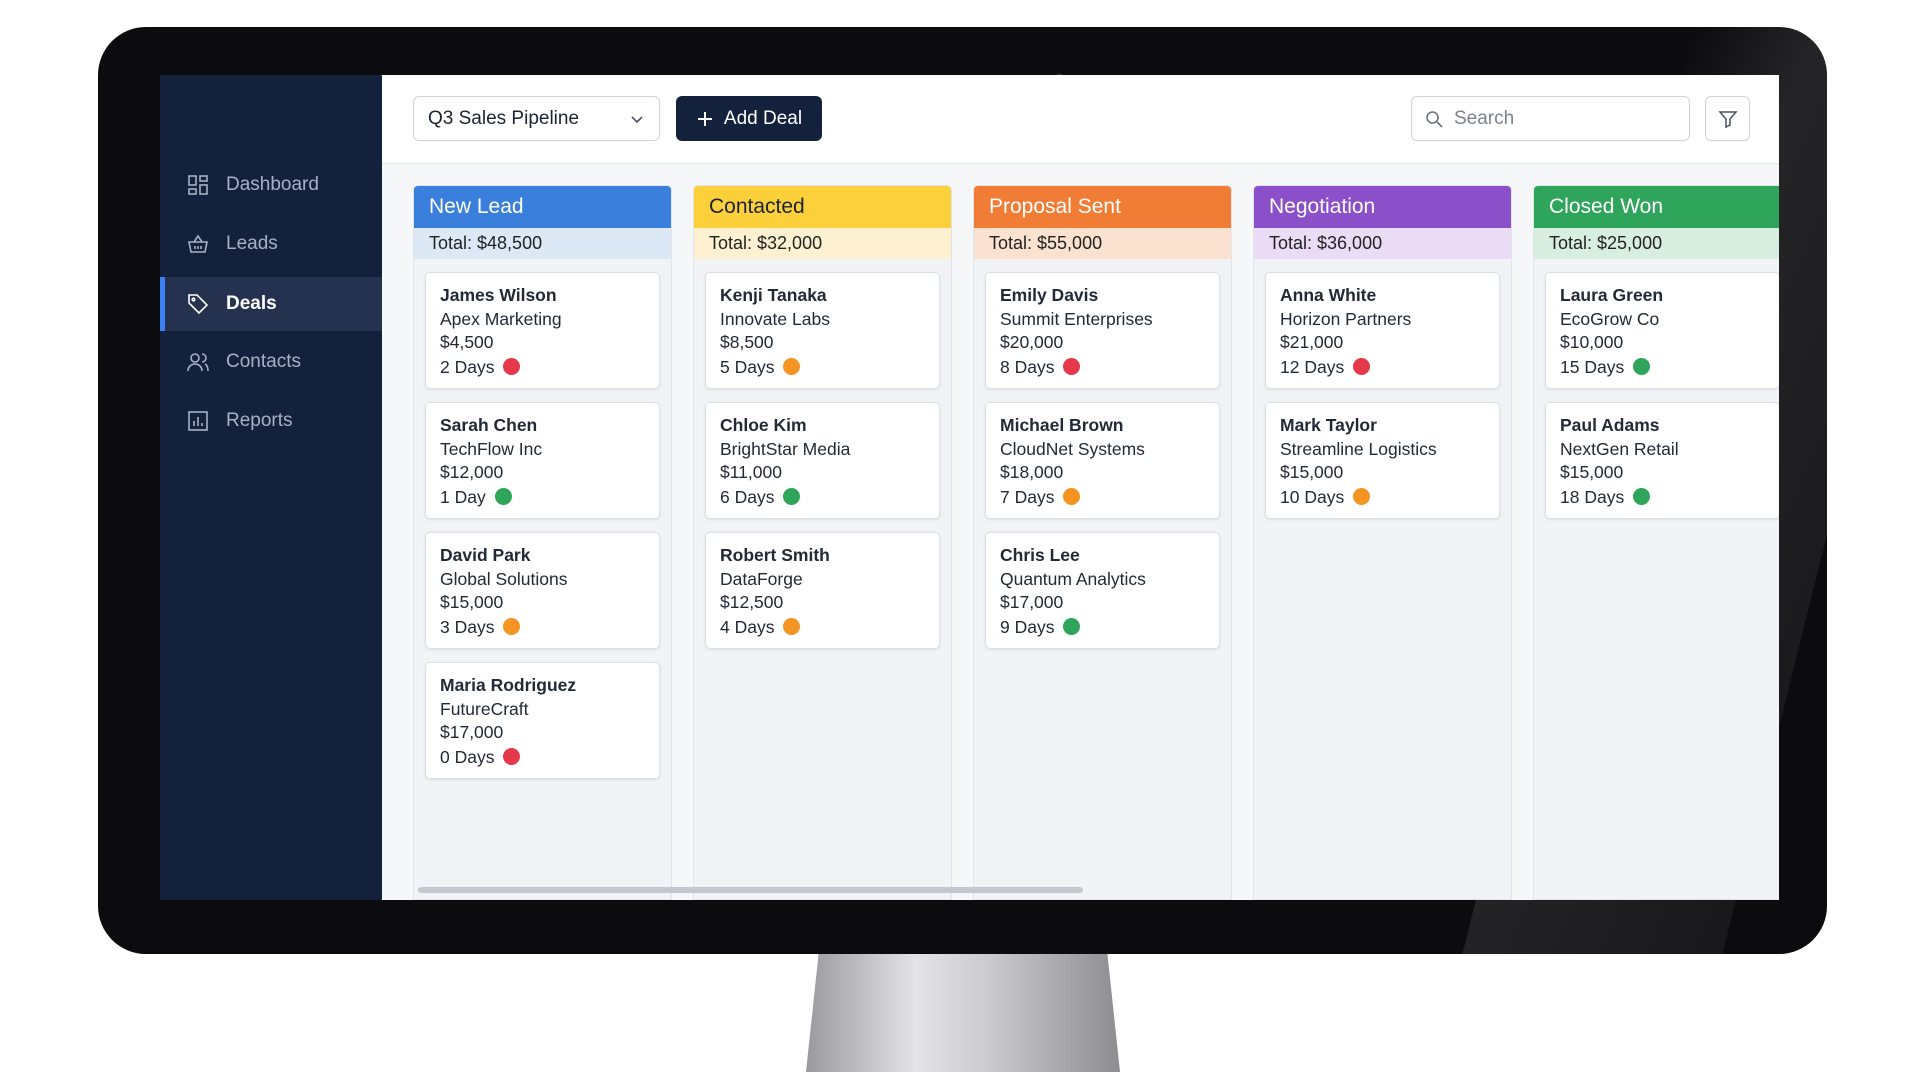  I want to click on deal-card: Sarah Chen TechFlow Inc $12,000 1 Day, so click(542, 460).